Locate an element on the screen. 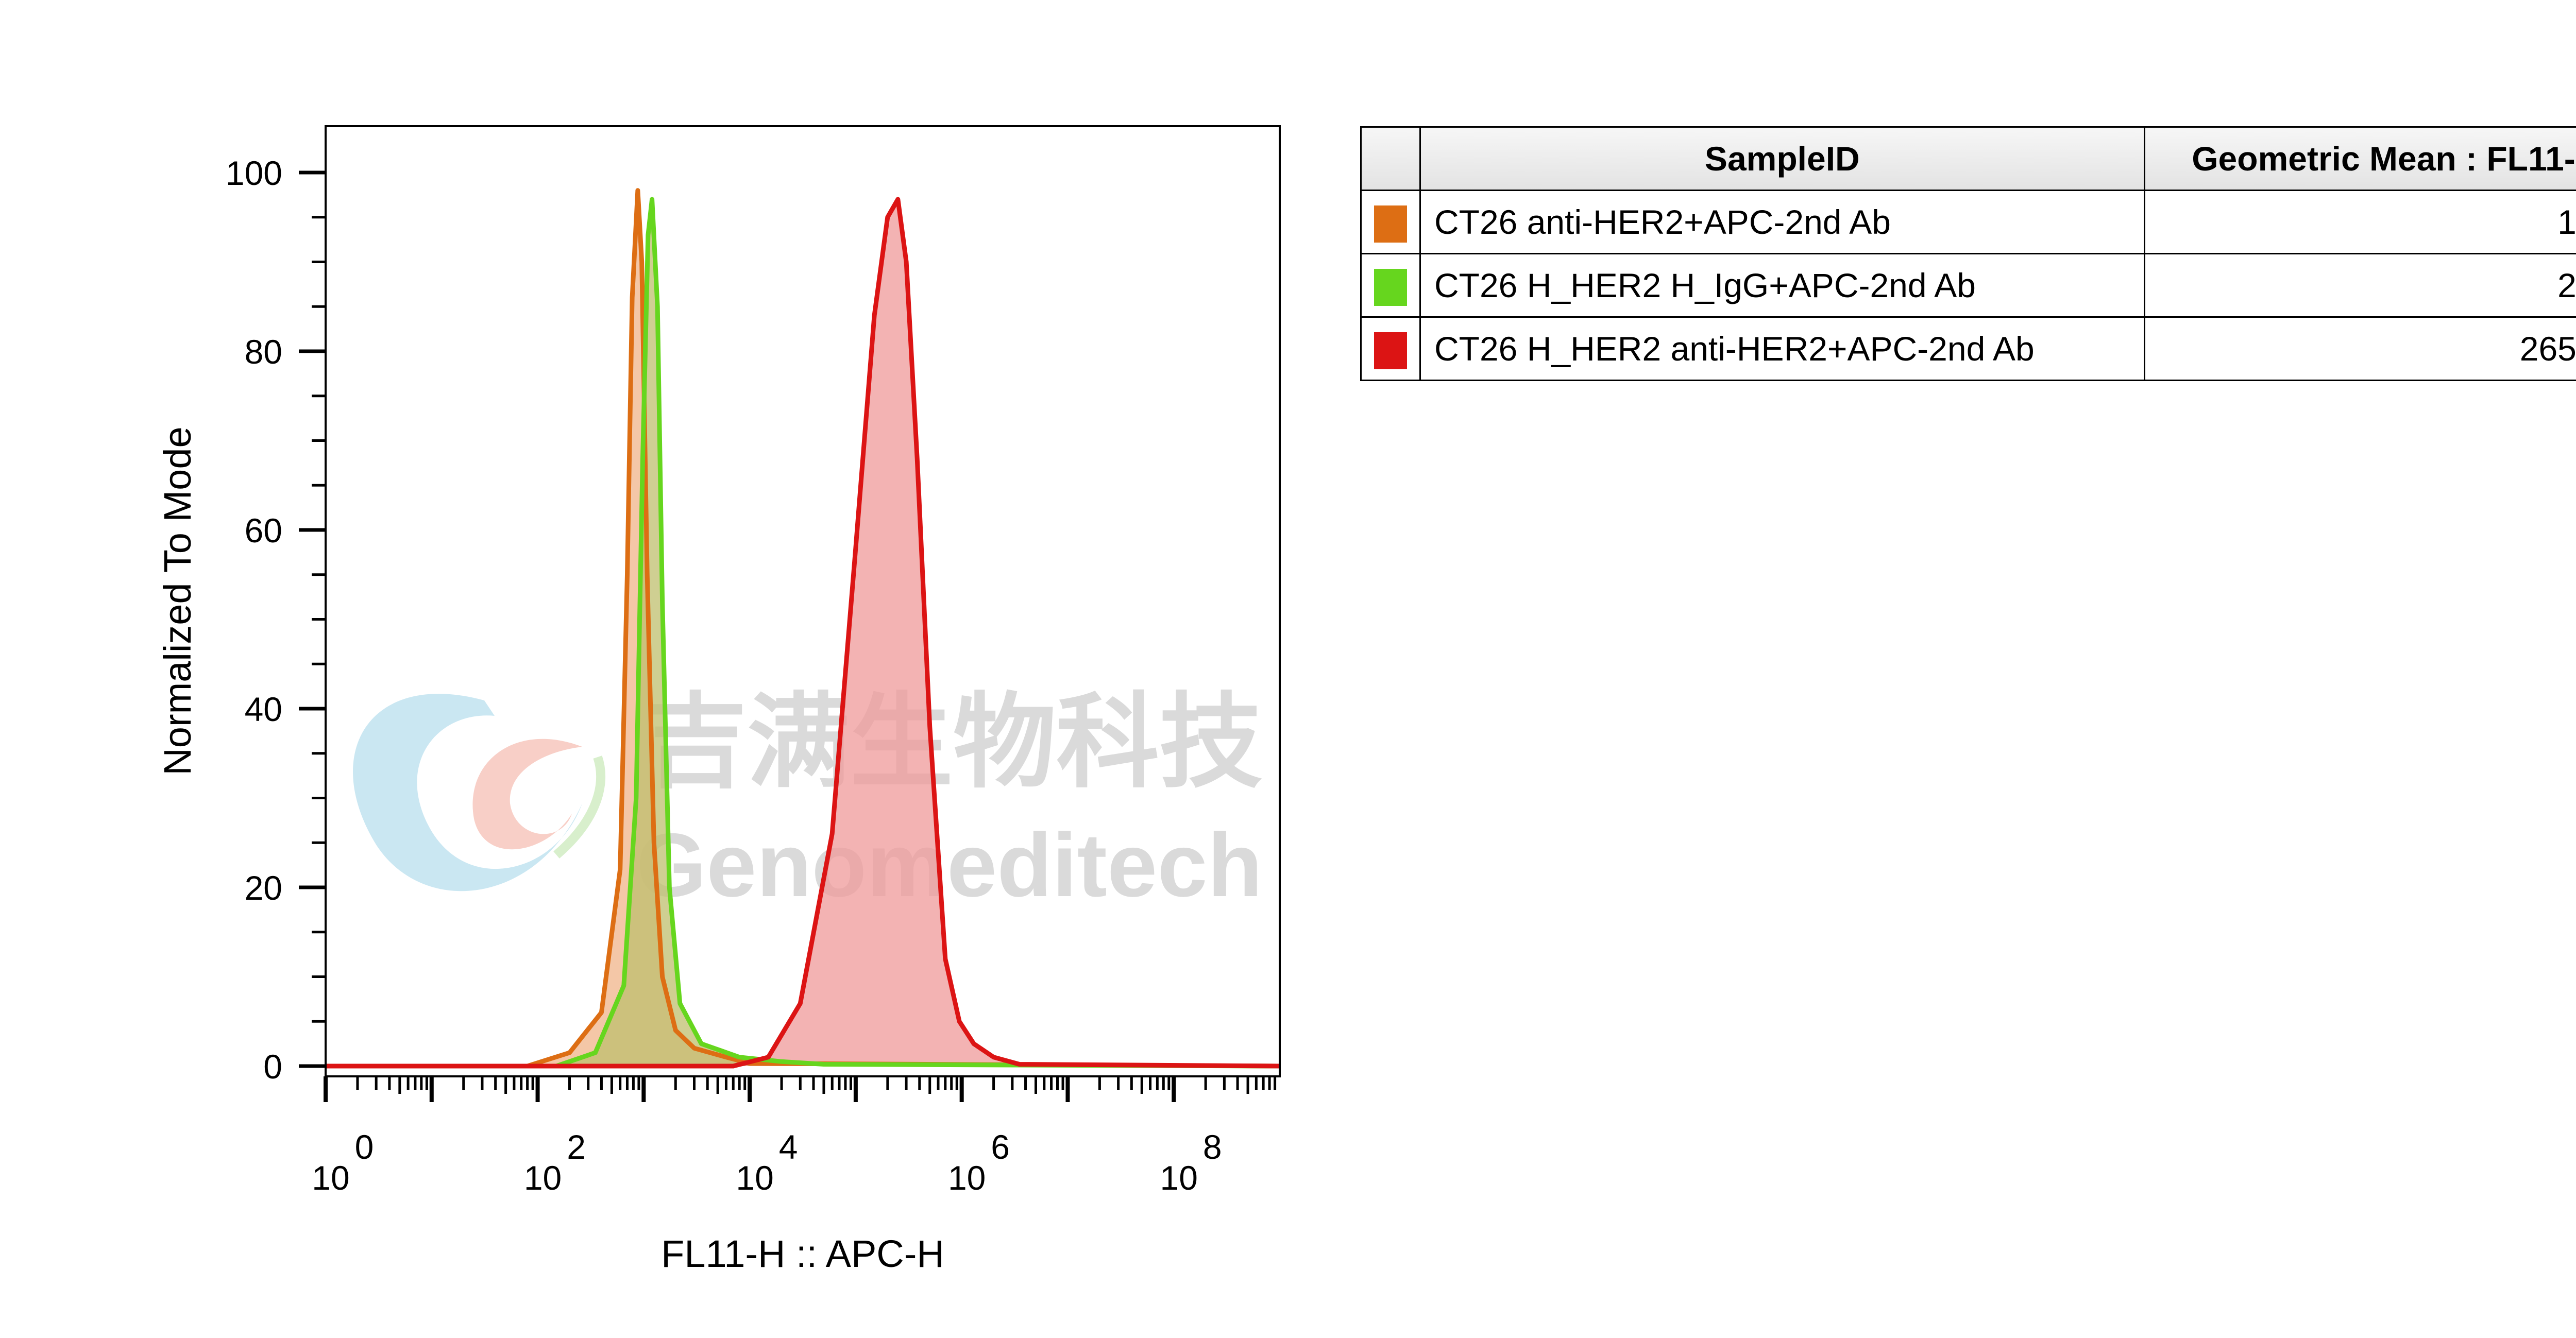 The width and height of the screenshot is (2576, 1338). x-tick-exponent: 2 is located at coordinates (576, 1147).